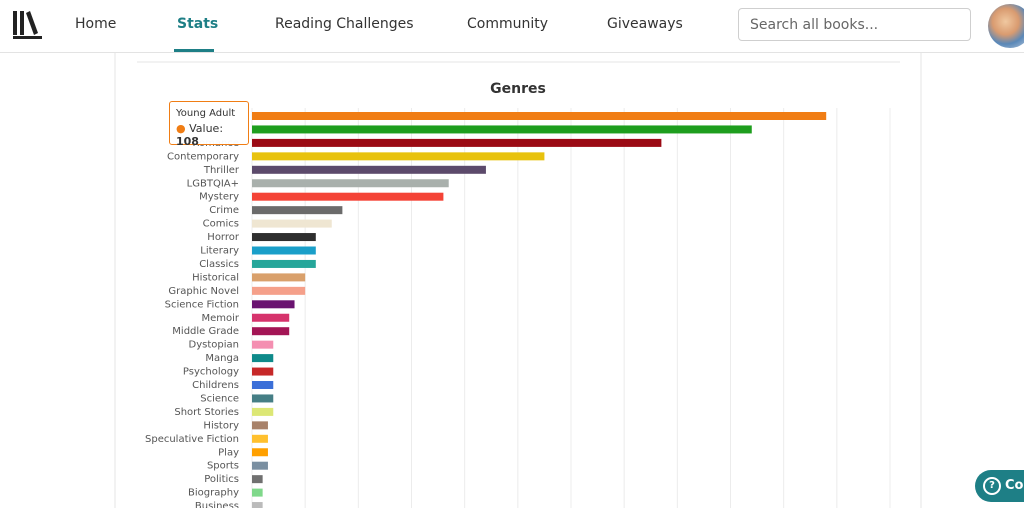 The height and width of the screenshot is (508, 1024). I want to click on tooltip-label: Young Adult, so click(206, 113).